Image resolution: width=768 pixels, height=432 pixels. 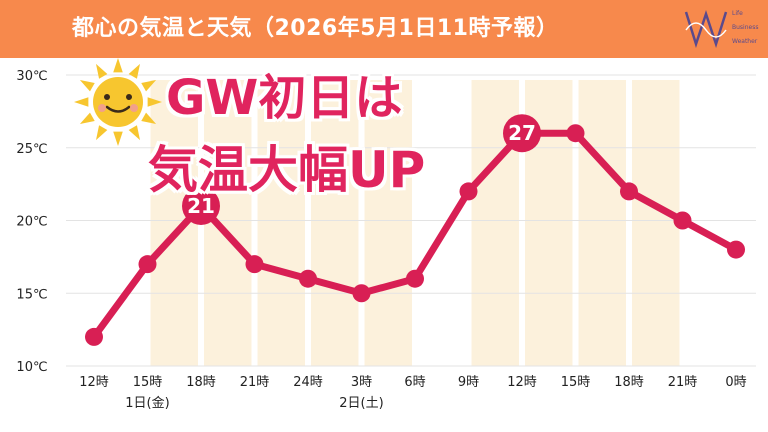 I want to click on logo-text-3: Weather, so click(x=745, y=41).